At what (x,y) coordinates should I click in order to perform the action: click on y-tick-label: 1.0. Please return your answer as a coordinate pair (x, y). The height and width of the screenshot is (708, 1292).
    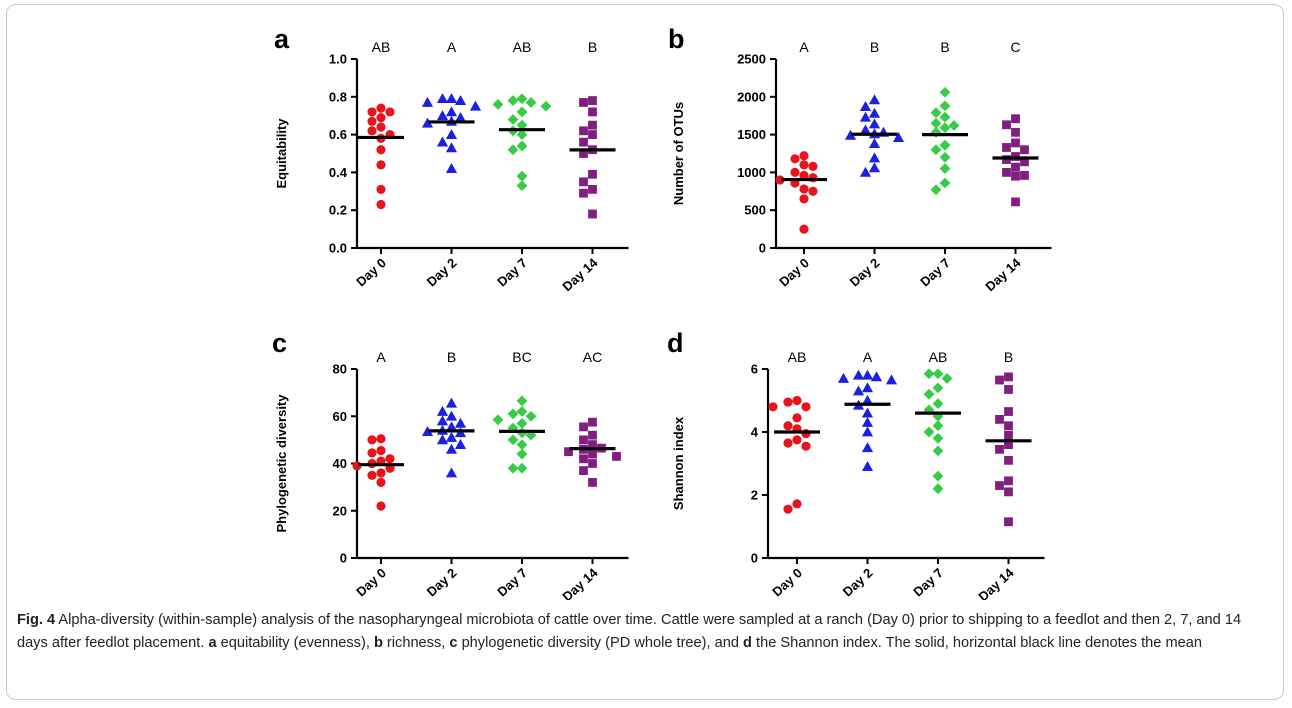
    Looking at the image, I should click on (338, 59).